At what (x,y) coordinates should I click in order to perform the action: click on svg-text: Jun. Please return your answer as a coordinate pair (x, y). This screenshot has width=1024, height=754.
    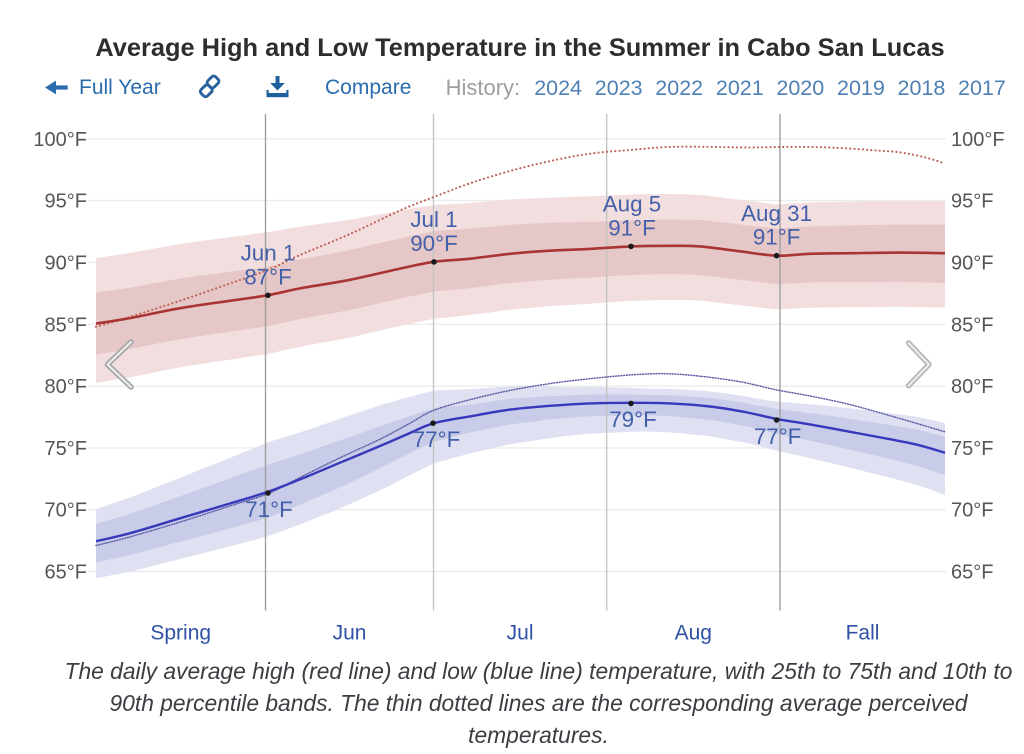
    Looking at the image, I should click on (350, 633).